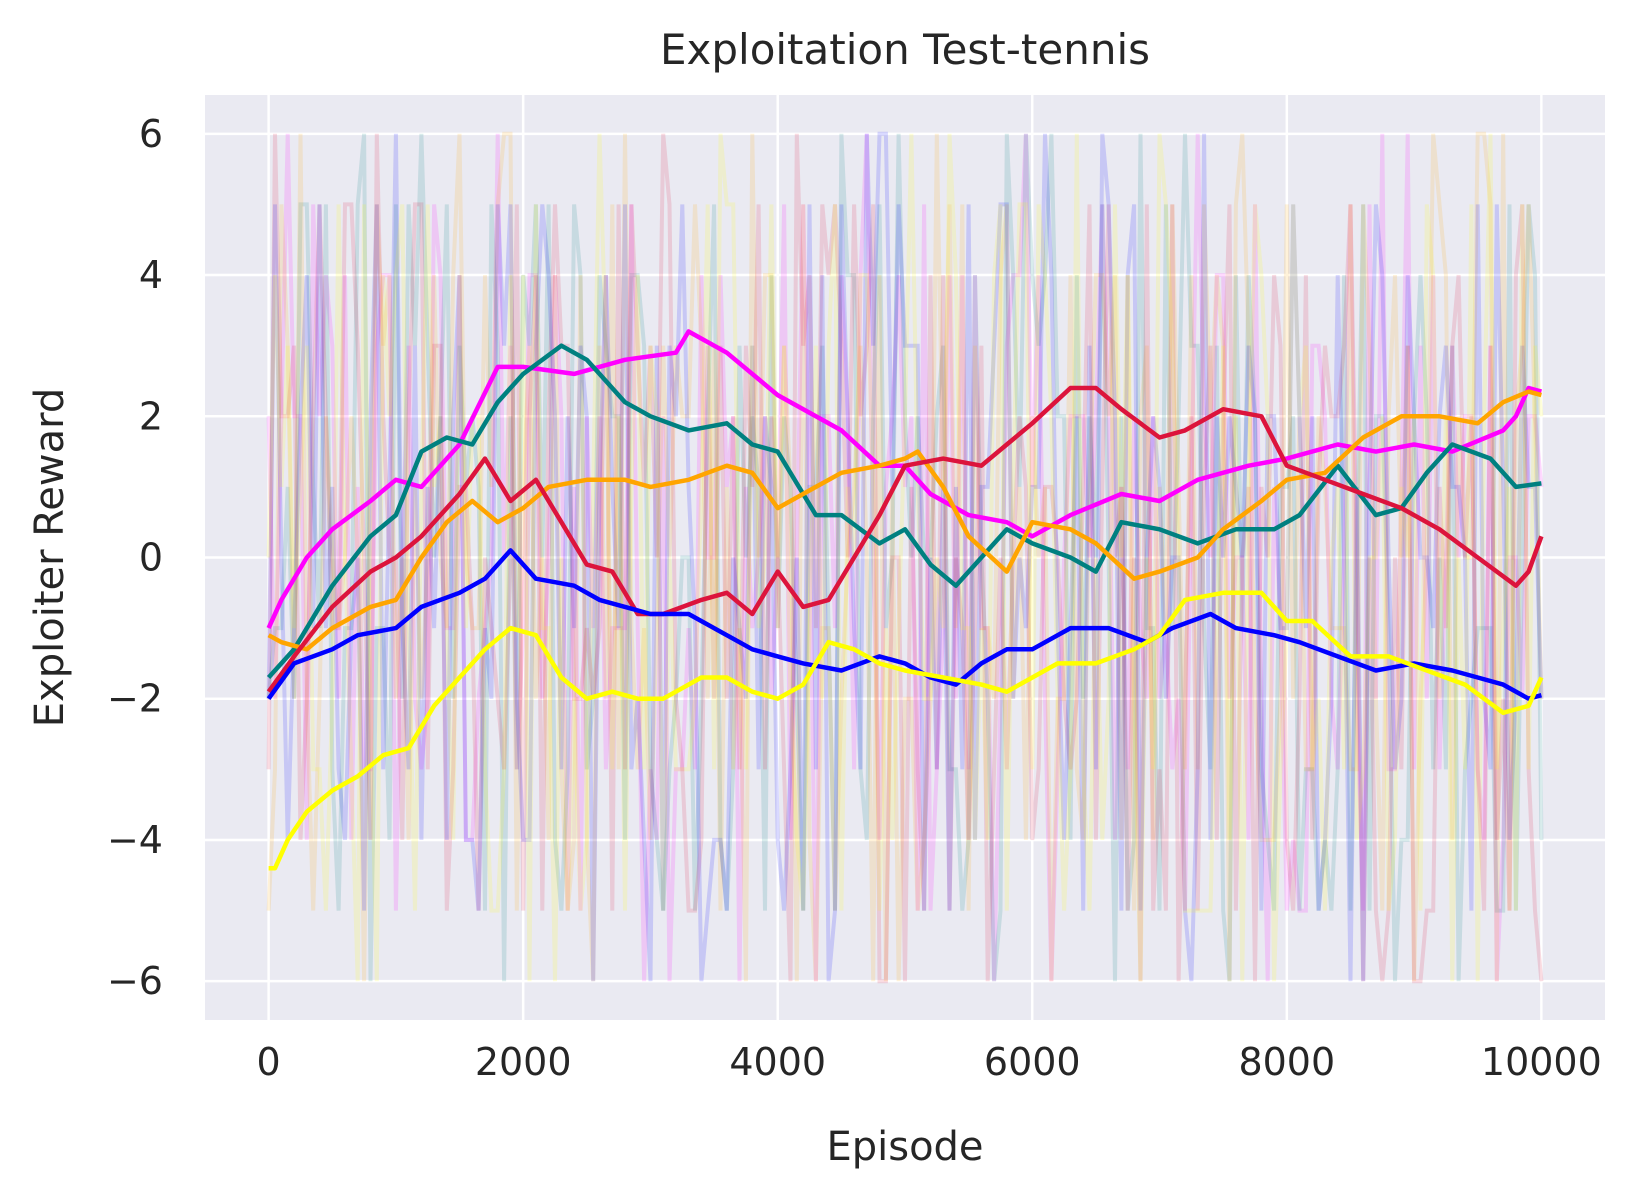 This screenshot has width=1638, height=1196. What do you see at coordinates (1541, 1062) in the screenshot?
I see `x-tick-label: 10000` at bounding box center [1541, 1062].